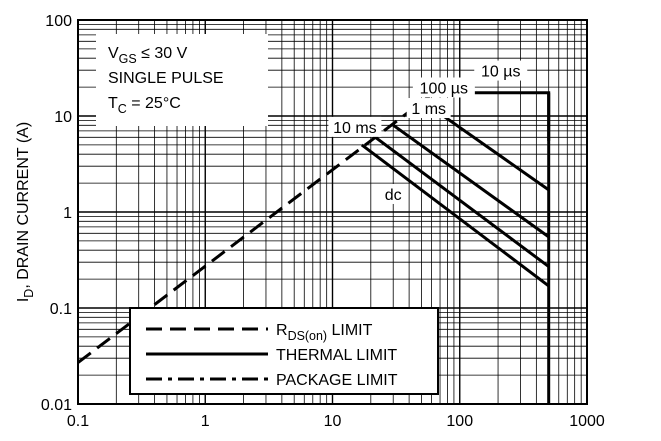  What do you see at coordinates (459, 421) in the screenshot?
I see `x-tick-label: 100` at bounding box center [459, 421].